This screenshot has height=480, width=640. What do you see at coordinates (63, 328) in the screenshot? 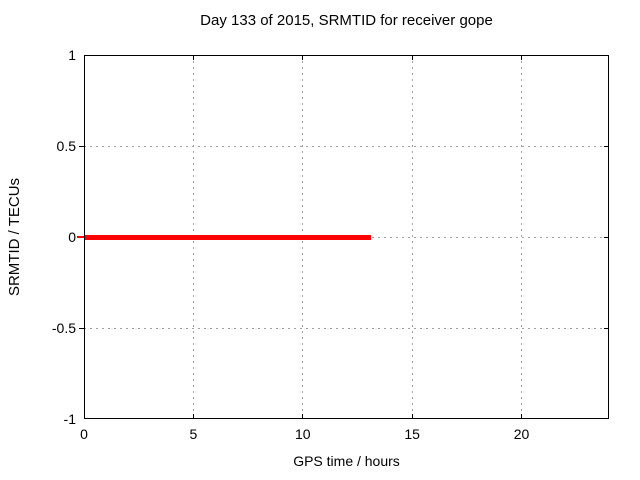
I see `y-tick-label: -0.5` at bounding box center [63, 328].